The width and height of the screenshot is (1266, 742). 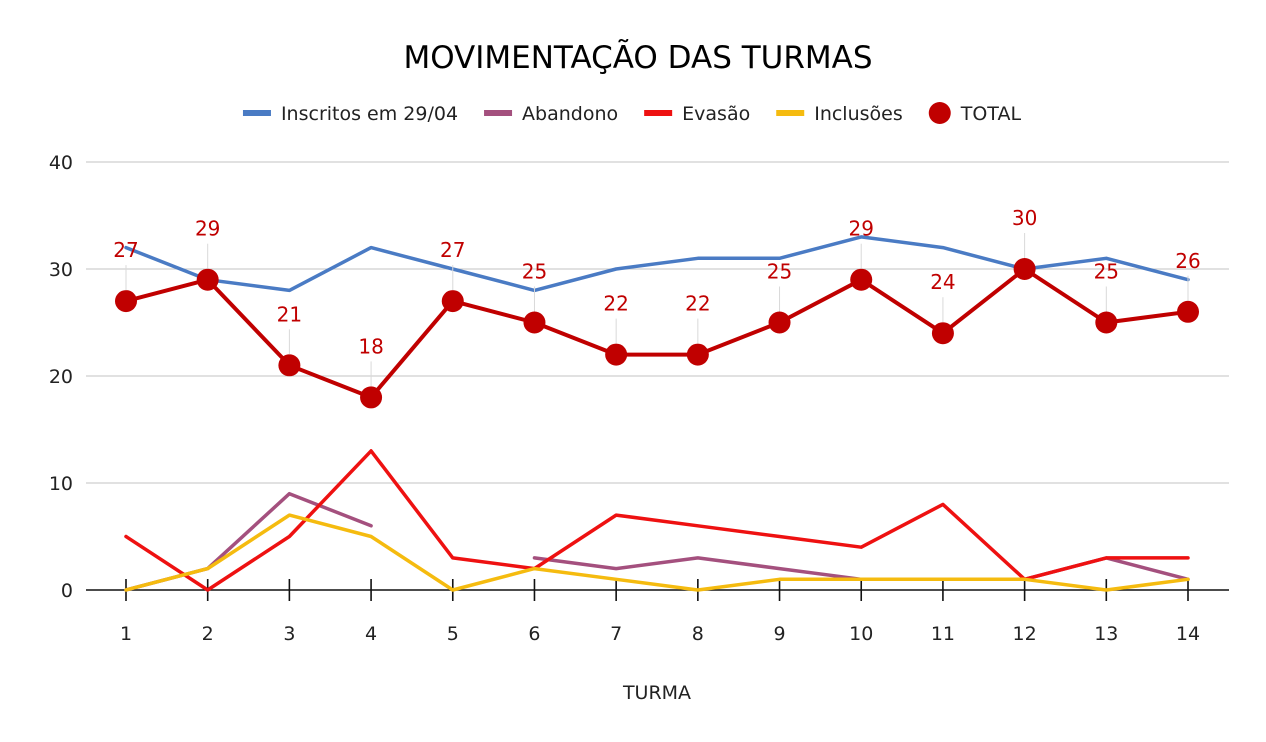 What do you see at coordinates (61, 484) in the screenshot?
I see `y-tick-label: 10` at bounding box center [61, 484].